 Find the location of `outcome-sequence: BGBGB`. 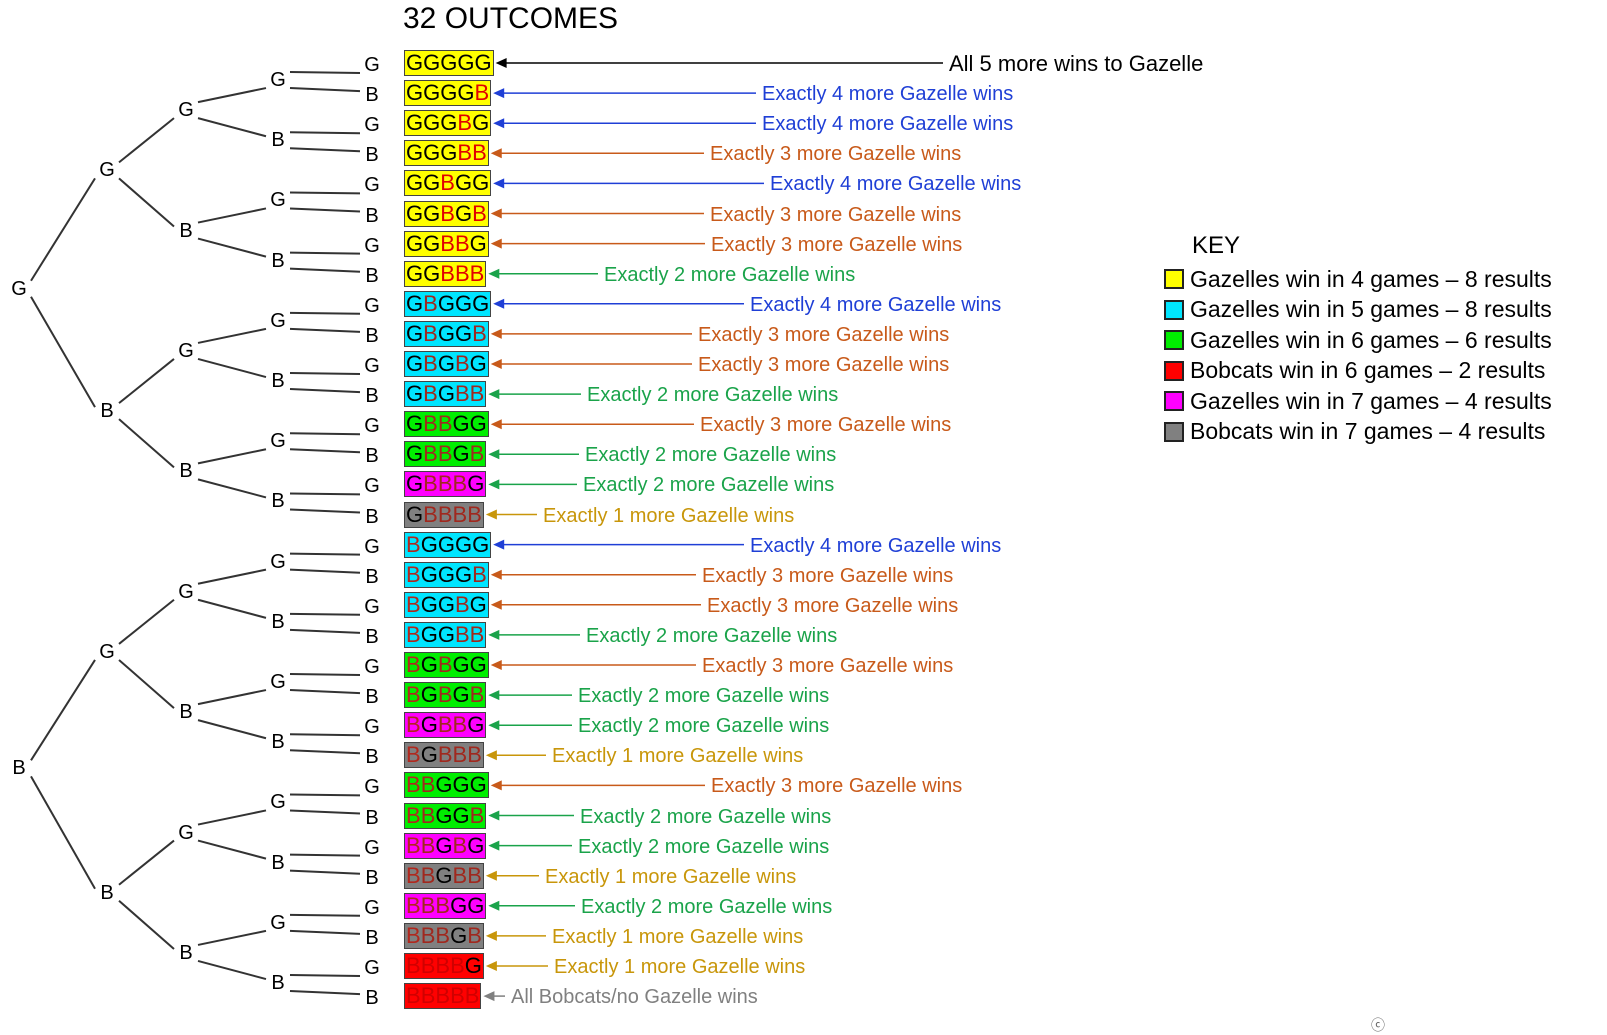

outcome-sequence: BGBGB is located at coordinates (445, 695).